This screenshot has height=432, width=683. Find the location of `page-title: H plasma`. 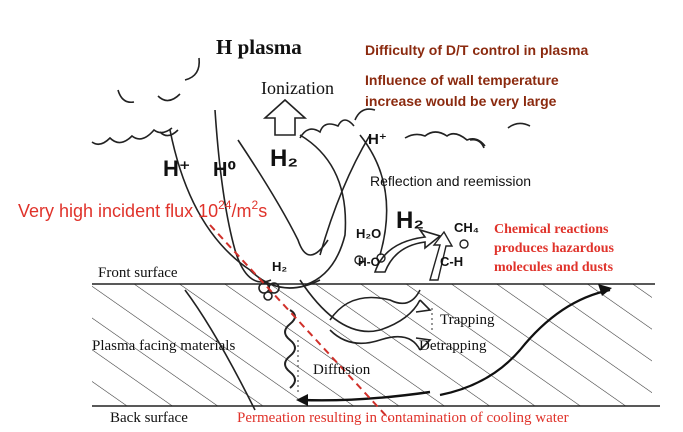

page-title: H plasma is located at coordinates (259, 47).